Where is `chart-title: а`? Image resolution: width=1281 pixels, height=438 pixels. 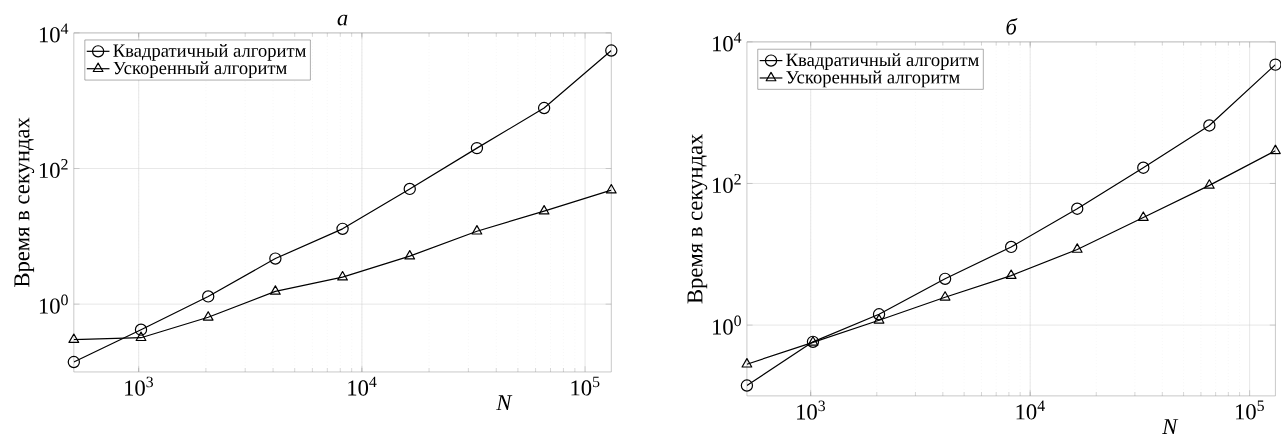
chart-title: а is located at coordinates (342, 20).